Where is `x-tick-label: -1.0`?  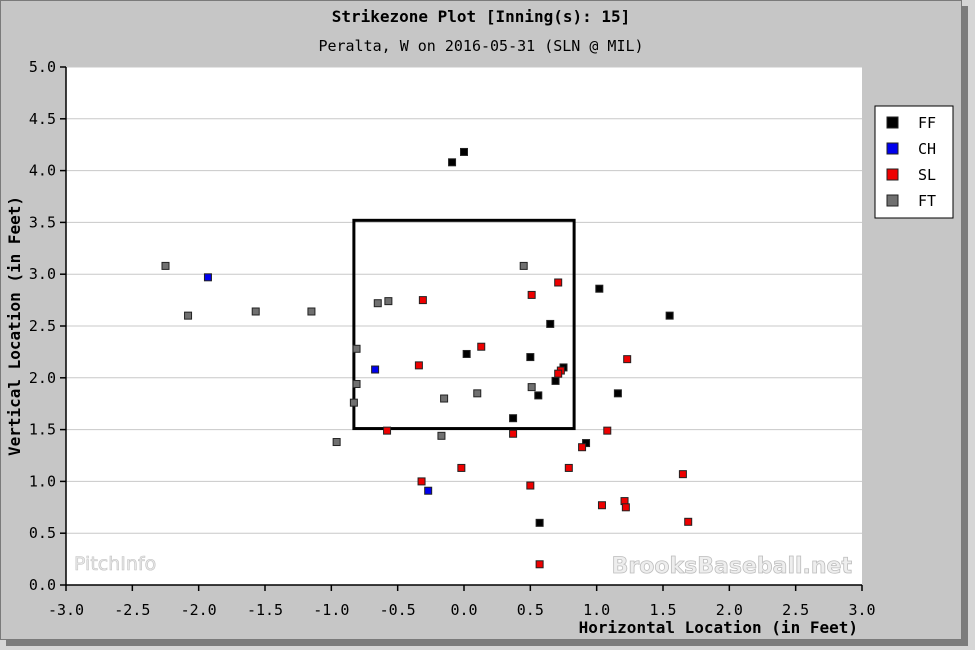 x-tick-label: -1.0 is located at coordinates (331, 610).